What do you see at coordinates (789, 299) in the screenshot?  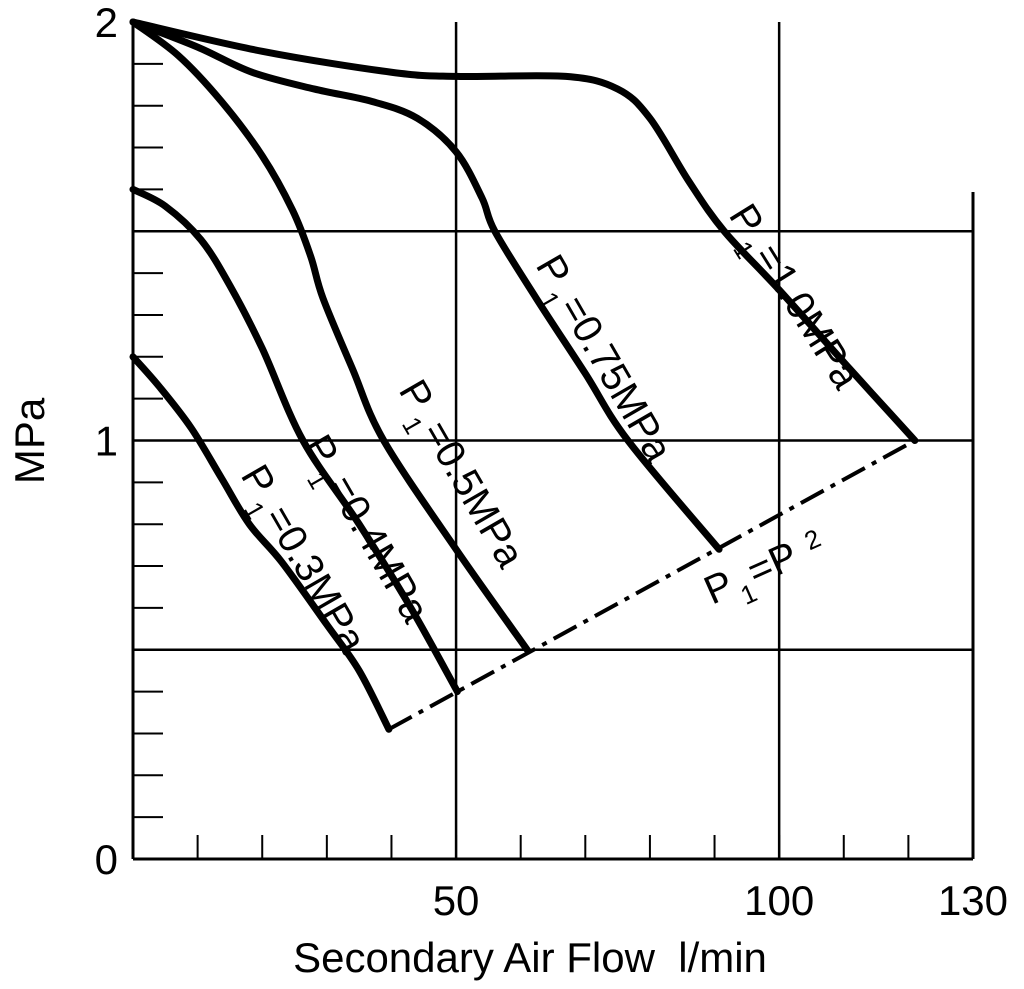 I see `series-label: P1=1.0MPa` at bounding box center [789, 299].